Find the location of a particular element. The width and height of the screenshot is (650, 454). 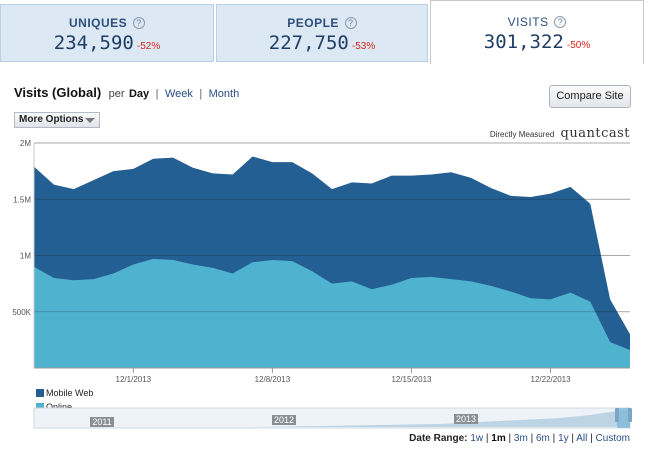

uniques-change: -52% is located at coordinates (148, 46).